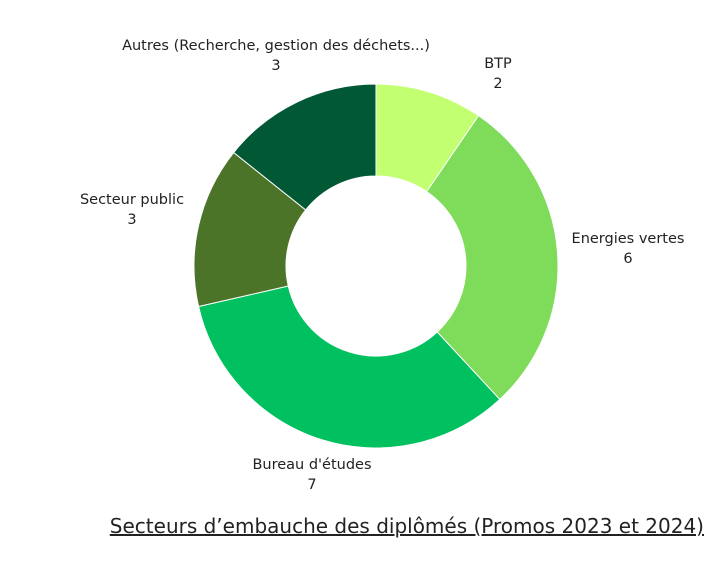 This screenshot has width=706, height=568. What do you see at coordinates (628, 239) in the screenshot?
I see `slice-label-energies-vertes: Energies vertes` at bounding box center [628, 239].